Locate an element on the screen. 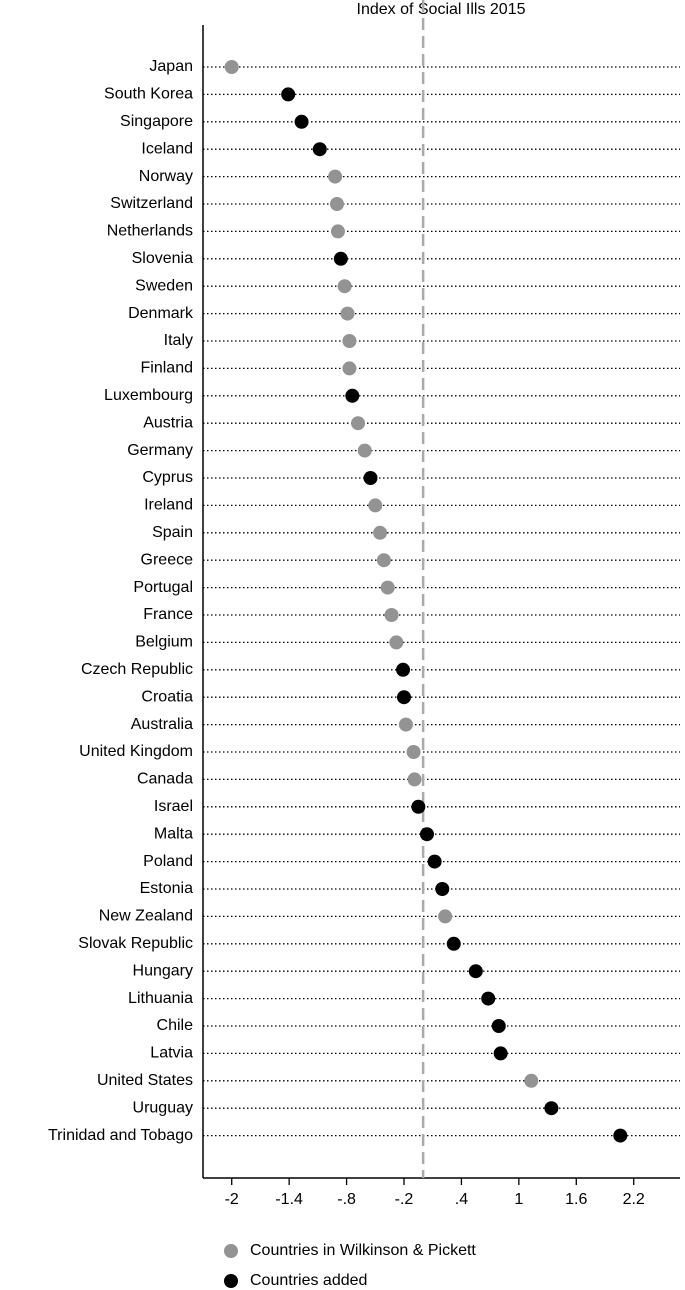 This screenshot has height=1290, width=685. y-tick-label: Italy is located at coordinates (178, 340).